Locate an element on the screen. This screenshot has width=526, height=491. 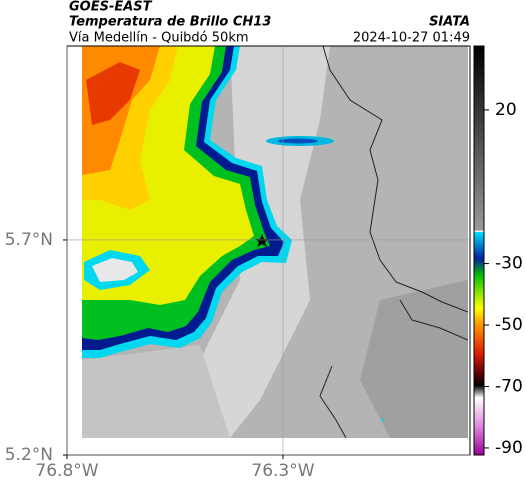
source: SIATA is located at coordinates (449, 22).